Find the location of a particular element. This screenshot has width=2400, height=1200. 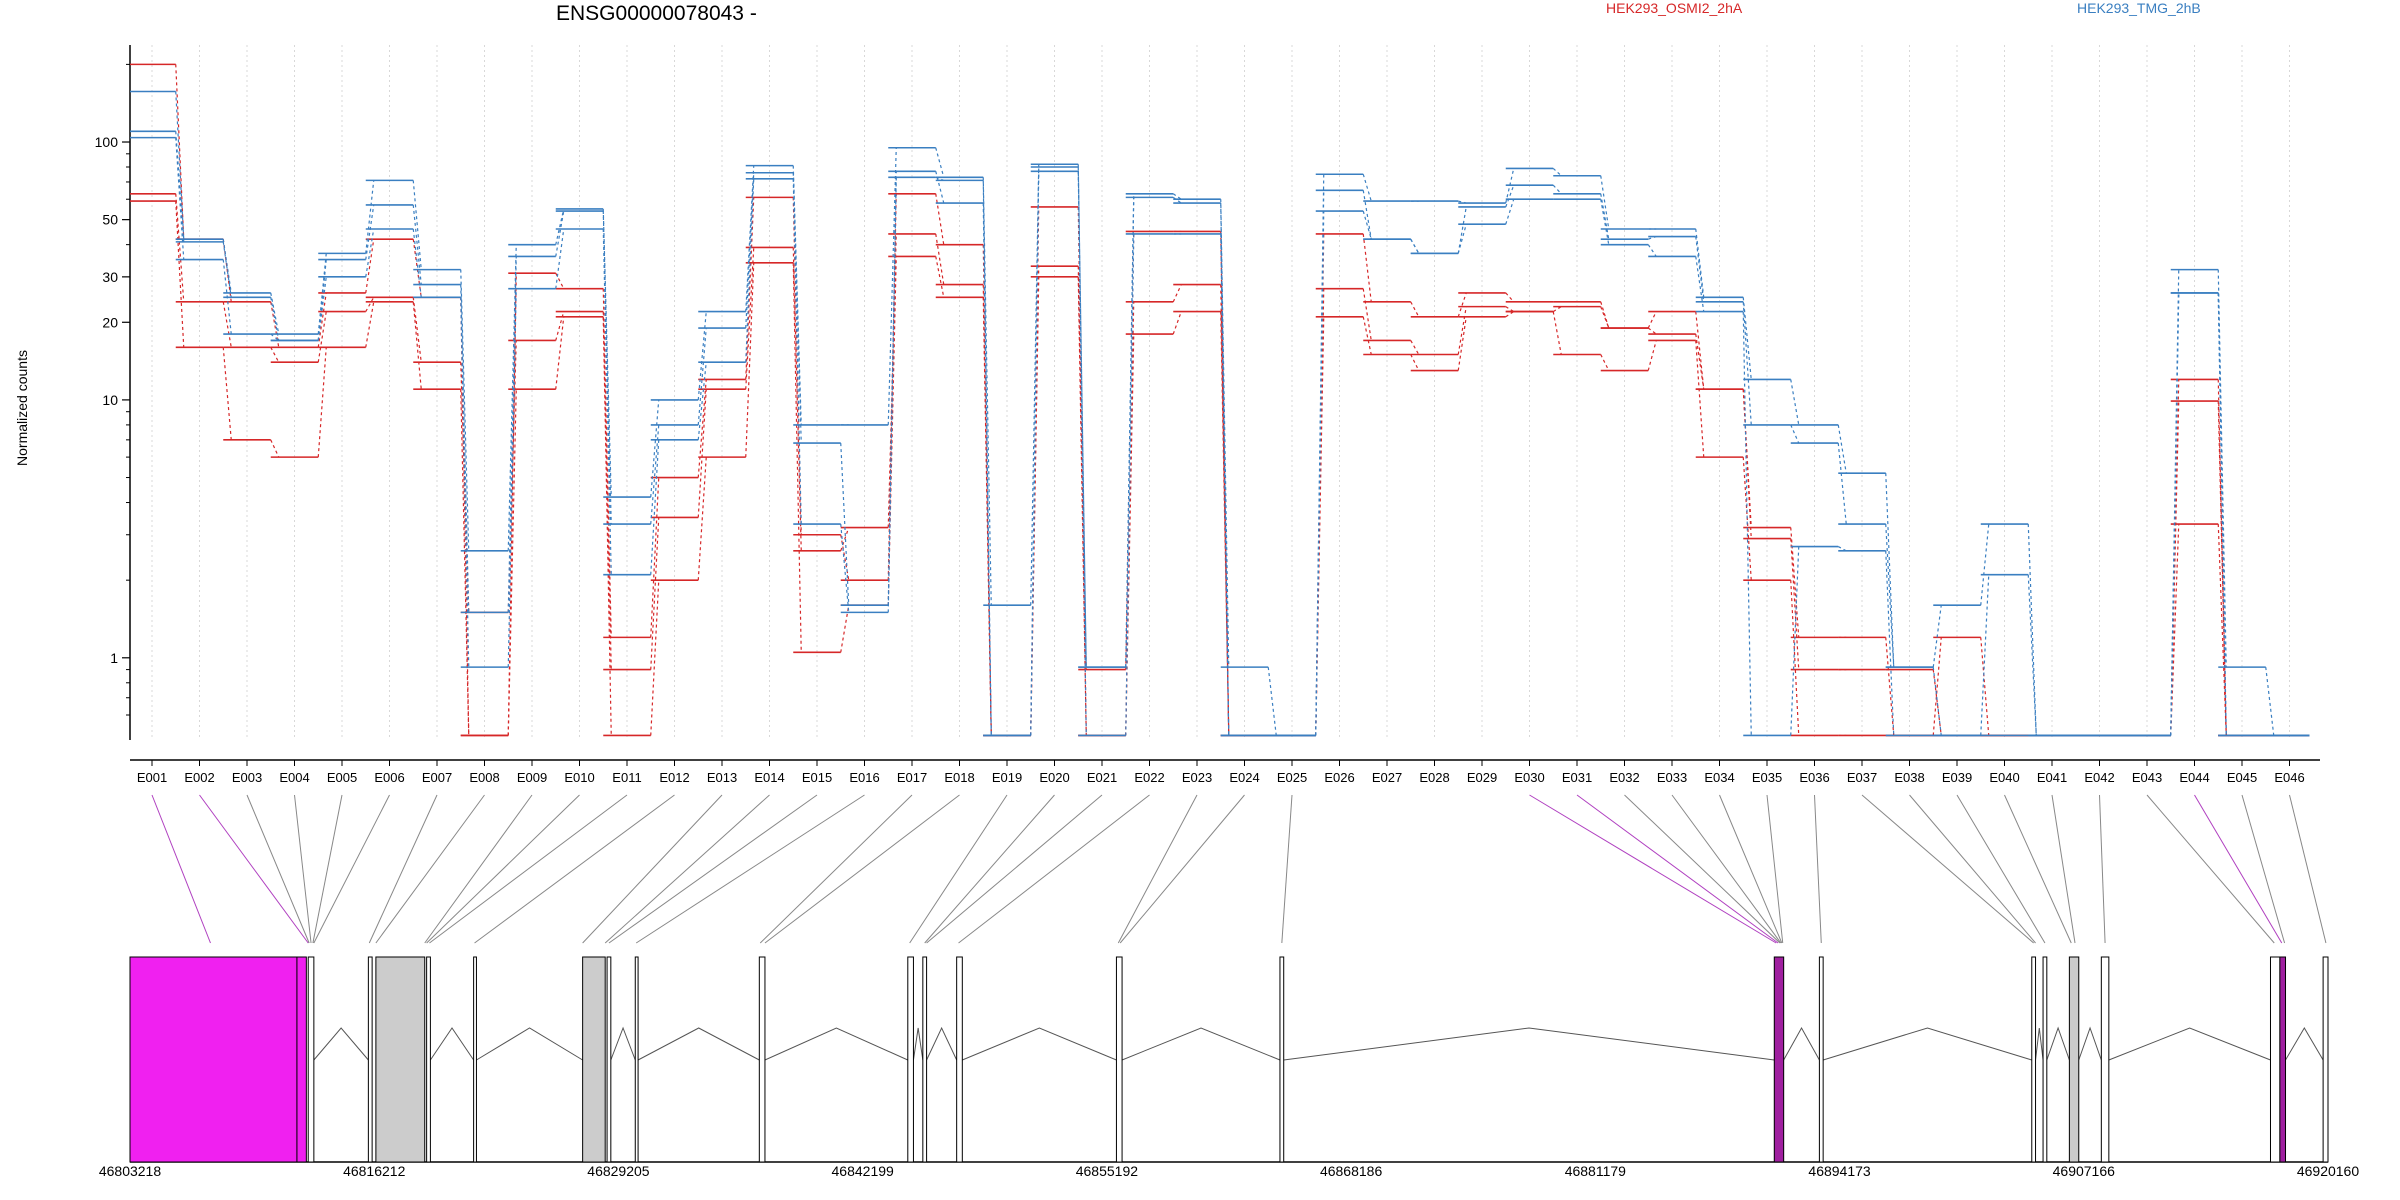

x-tick-label: E014 is located at coordinates (769, 777).